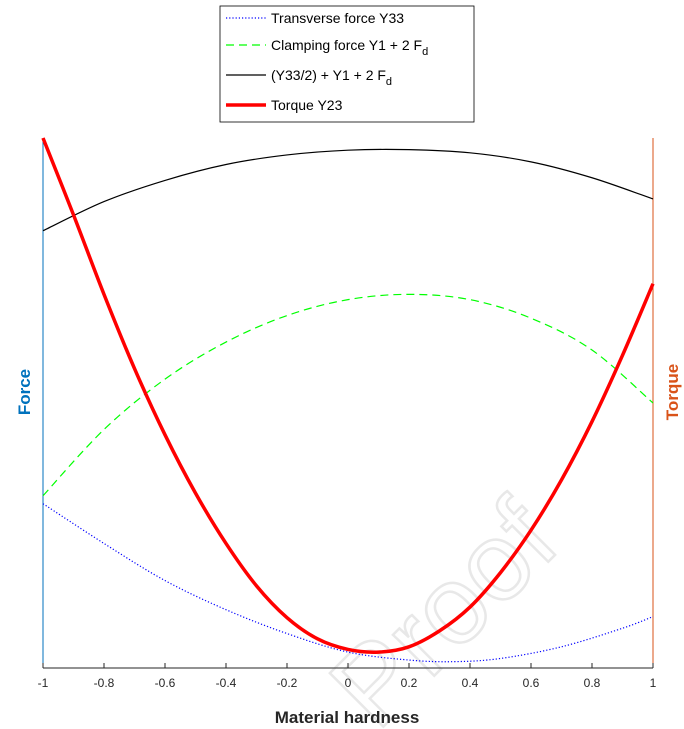 This screenshot has height=729, width=684. What do you see at coordinates (470, 683) in the screenshot?
I see `x-tick-label: 0.4` at bounding box center [470, 683].